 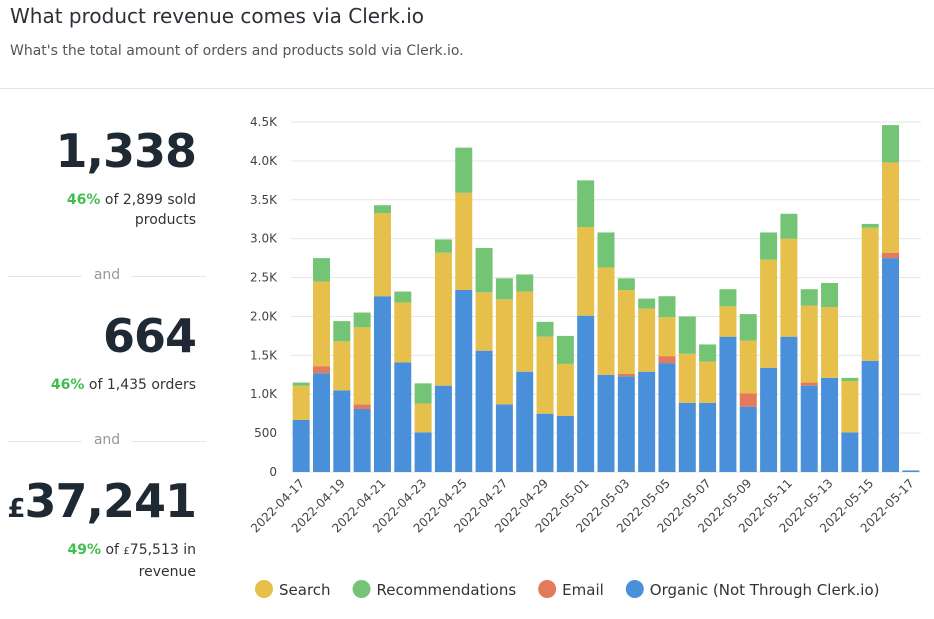 I want to click on stat-value-row: £37,241, so click(x=102, y=501).